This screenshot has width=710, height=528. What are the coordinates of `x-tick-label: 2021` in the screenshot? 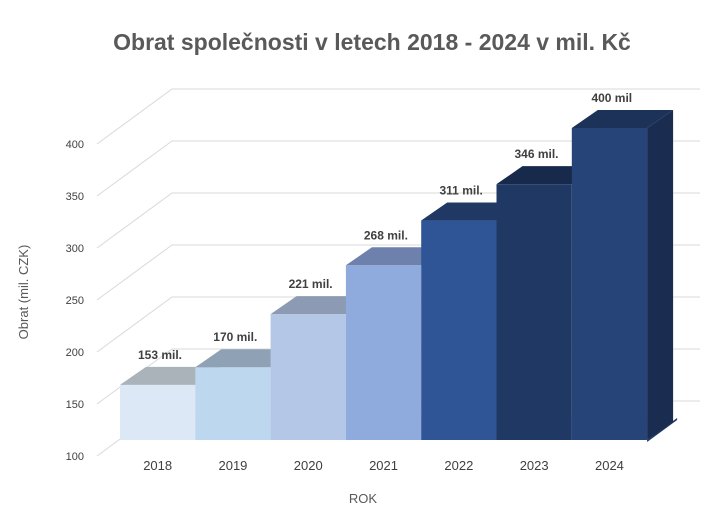 It's located at (383, 465).